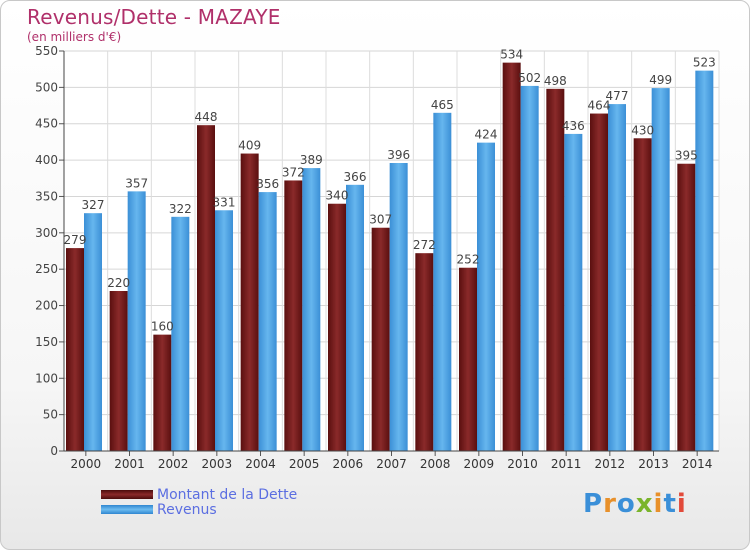 The width and height of the screenshot is (750, 550). What do you see at coordinates (293, 316) in the screenshot?
I see `bar-dette-2005` at bounding box center [293, 316].